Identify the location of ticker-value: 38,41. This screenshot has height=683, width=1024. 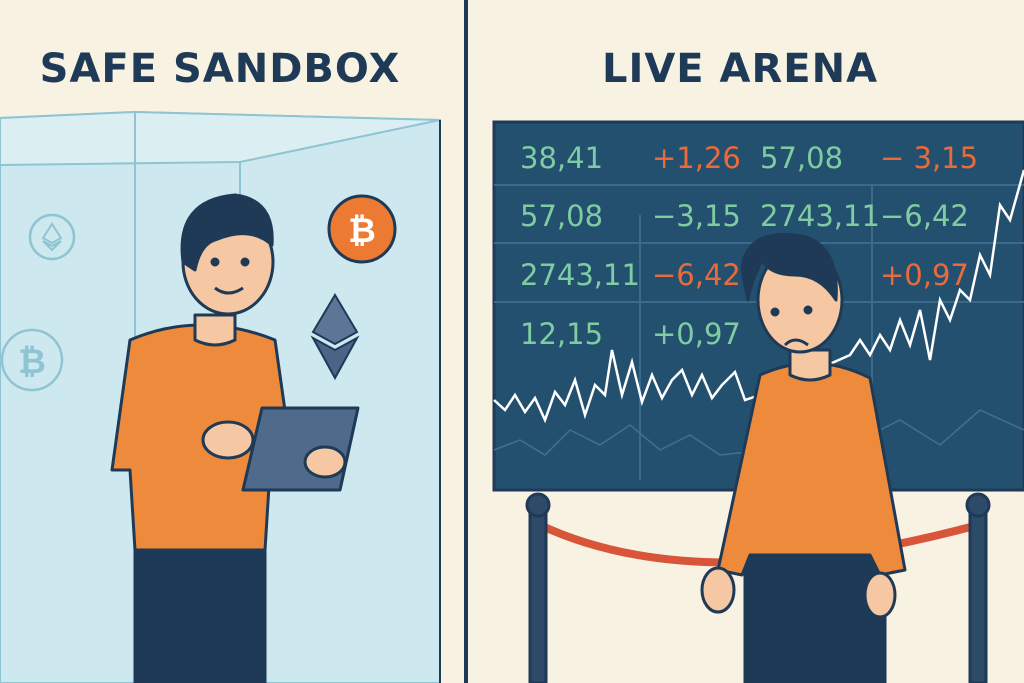
(561, 158).